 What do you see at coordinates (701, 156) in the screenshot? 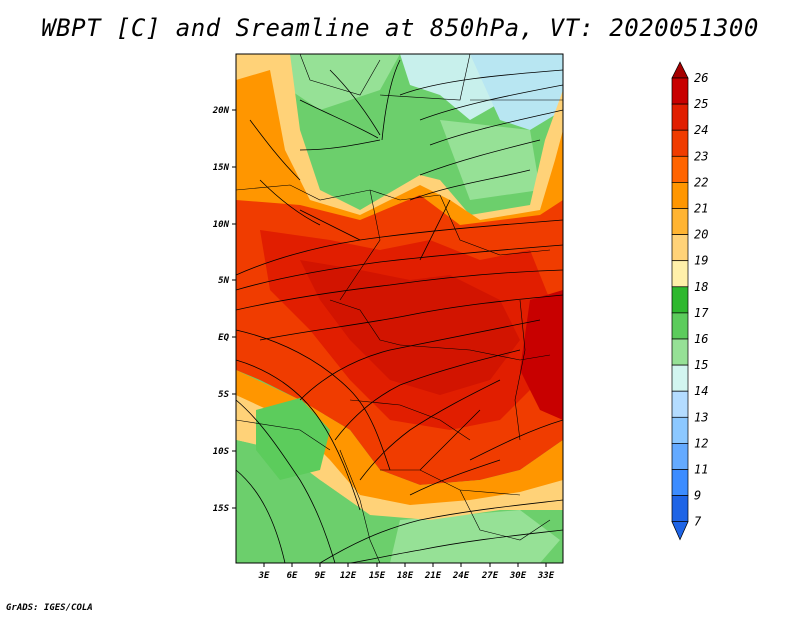
I see `colorbar-label: 23` at bounding box center [701, 156].